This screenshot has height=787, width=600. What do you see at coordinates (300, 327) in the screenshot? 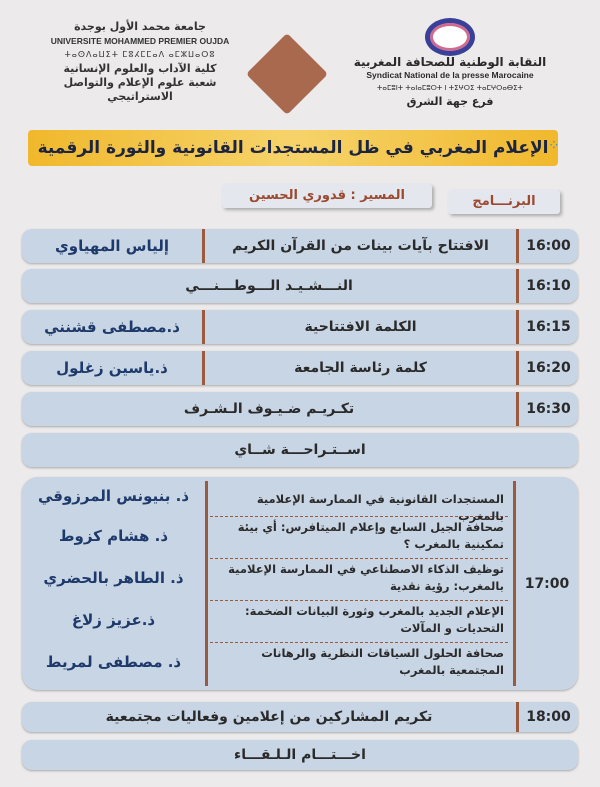
I see `program-row: ذ.مصطفى قشنني الكلمة الافتتاحية 16:15` at bounding box center [300, 327].